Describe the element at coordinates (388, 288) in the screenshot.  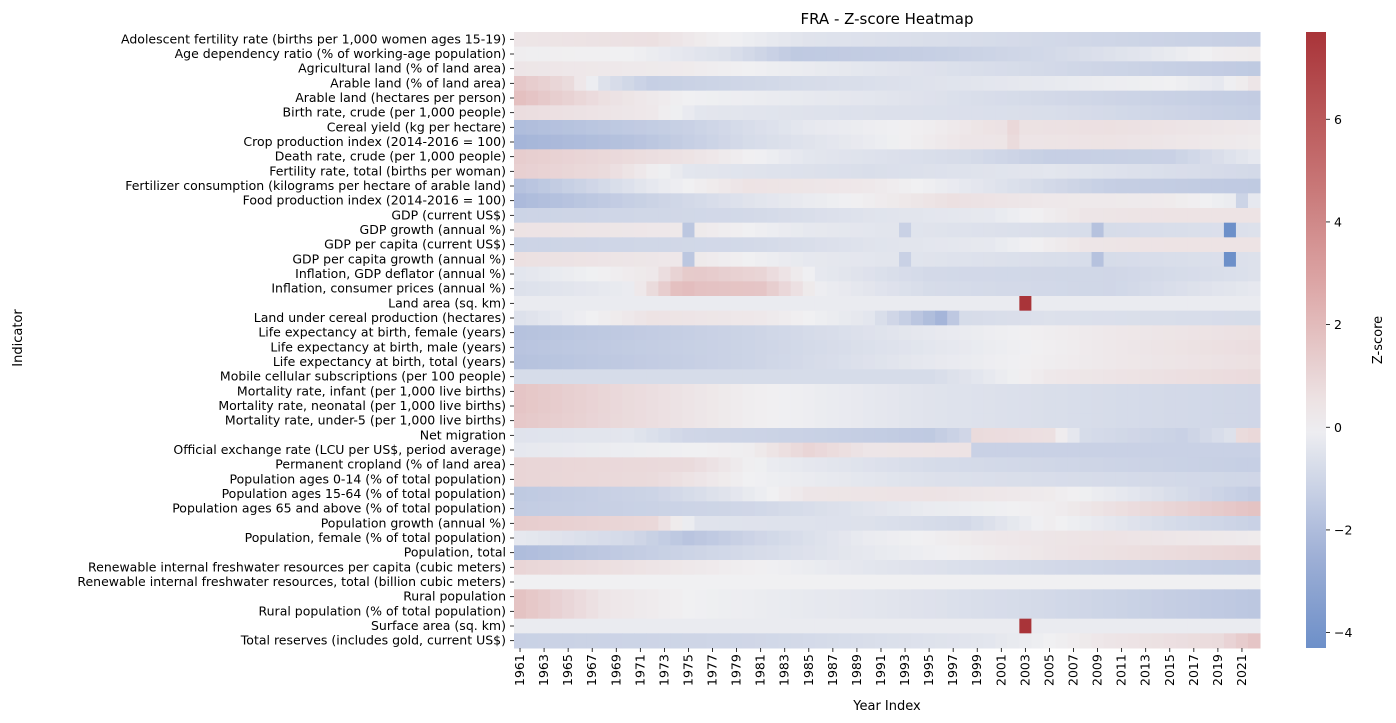
I see `indicator-label: Inflation, consumer prices (annual %)` at that location.